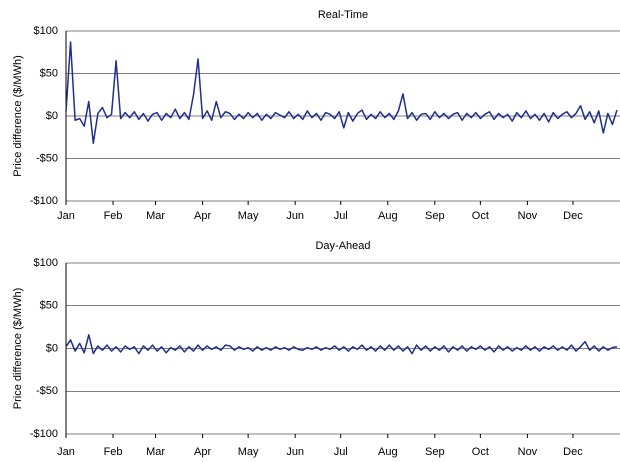 Image resolution: width=620 pixels, height=462 pixels. What do you see at coordinates (343, 15) in the screenshot?
I see `panel-title: Real-Time` at bounding box center [343, 15].